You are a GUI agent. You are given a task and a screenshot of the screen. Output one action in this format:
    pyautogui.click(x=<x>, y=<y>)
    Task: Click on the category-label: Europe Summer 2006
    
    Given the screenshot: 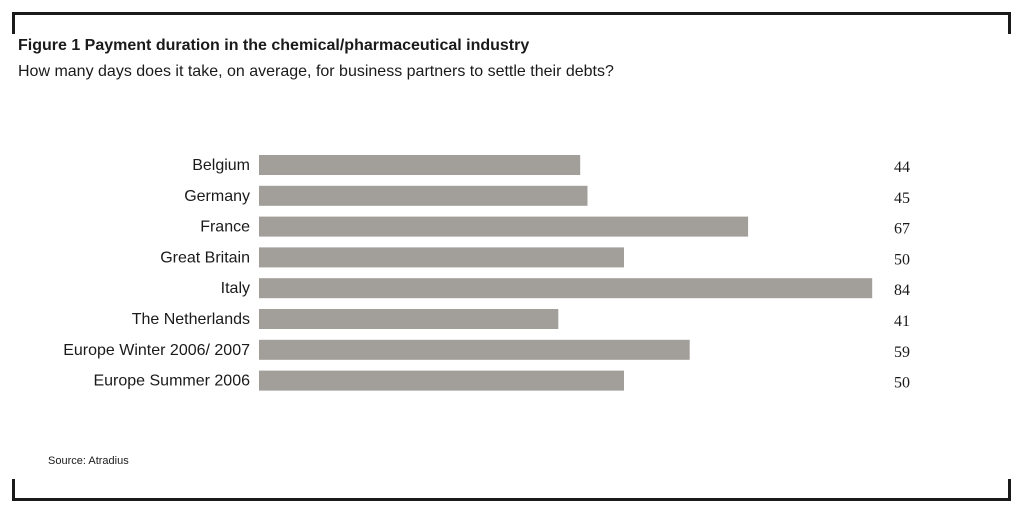 What is the action you would take?
    pyautogui.click(x=171, y=381)
    